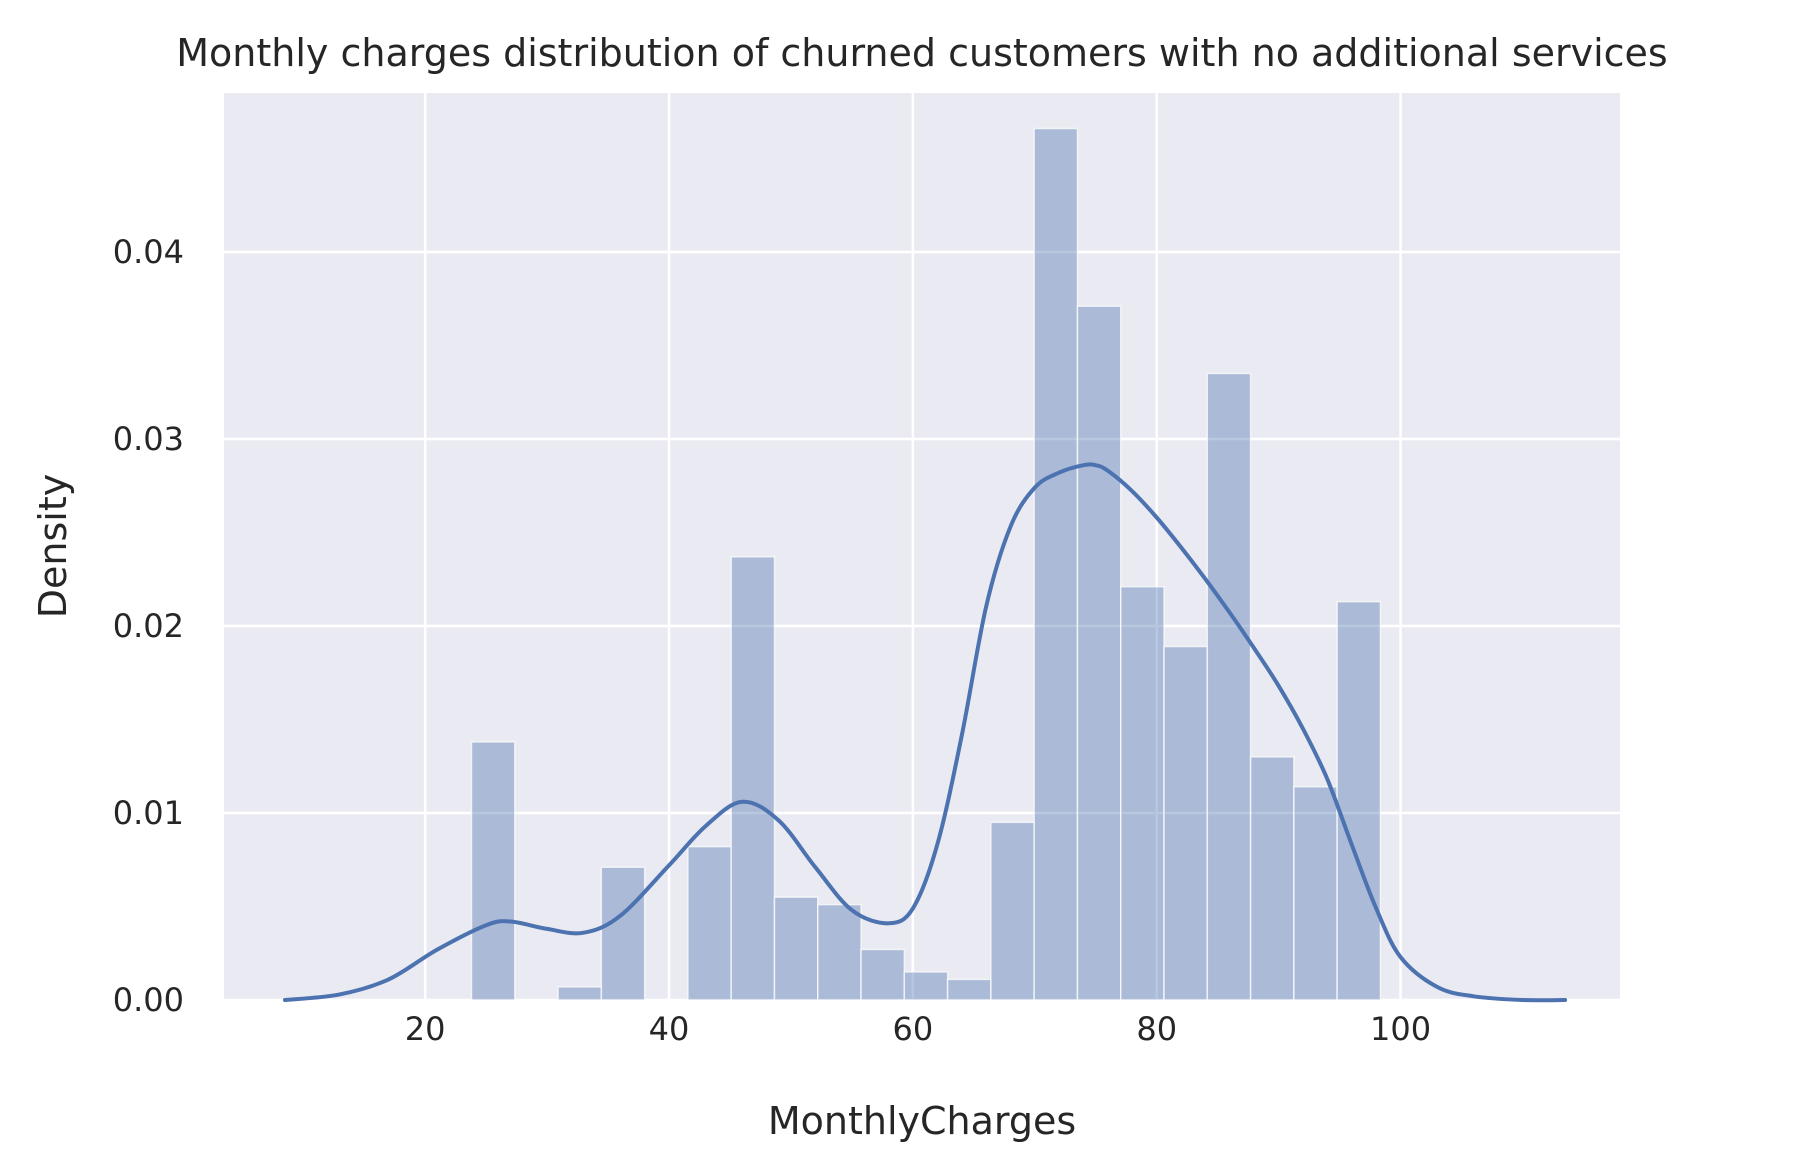  I want to click on y-tick-label-2: 0.02, so click(148, 626).